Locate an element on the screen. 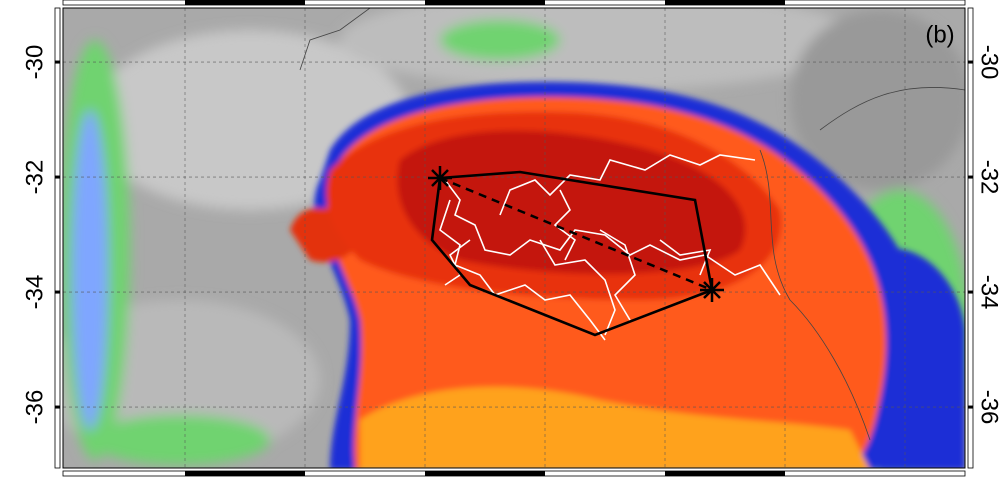 This screenshot has width=1002, height=478. lat-label-left: -36 is located at coordinates (34, 407).